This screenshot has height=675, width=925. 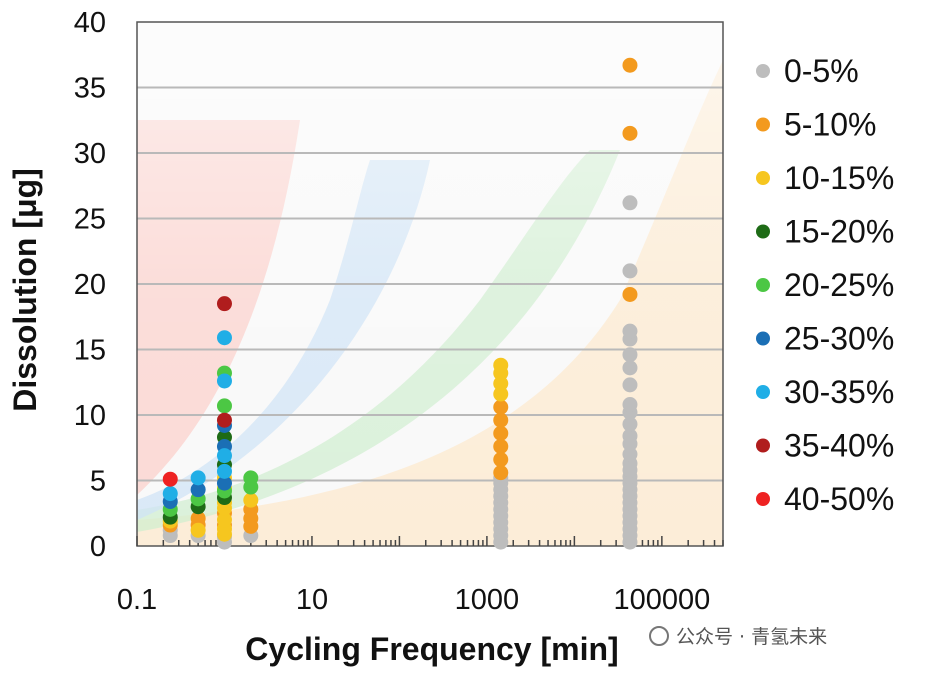 I want to click on y-tick-label: 25, so click(x=90, y=220).